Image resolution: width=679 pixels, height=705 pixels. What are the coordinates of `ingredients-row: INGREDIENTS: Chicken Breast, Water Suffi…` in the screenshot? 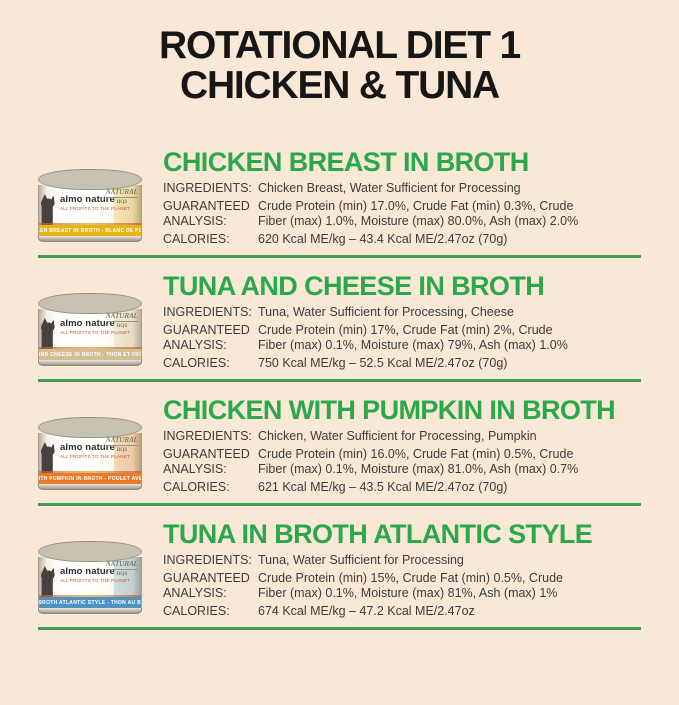 It's located at (402, 188).